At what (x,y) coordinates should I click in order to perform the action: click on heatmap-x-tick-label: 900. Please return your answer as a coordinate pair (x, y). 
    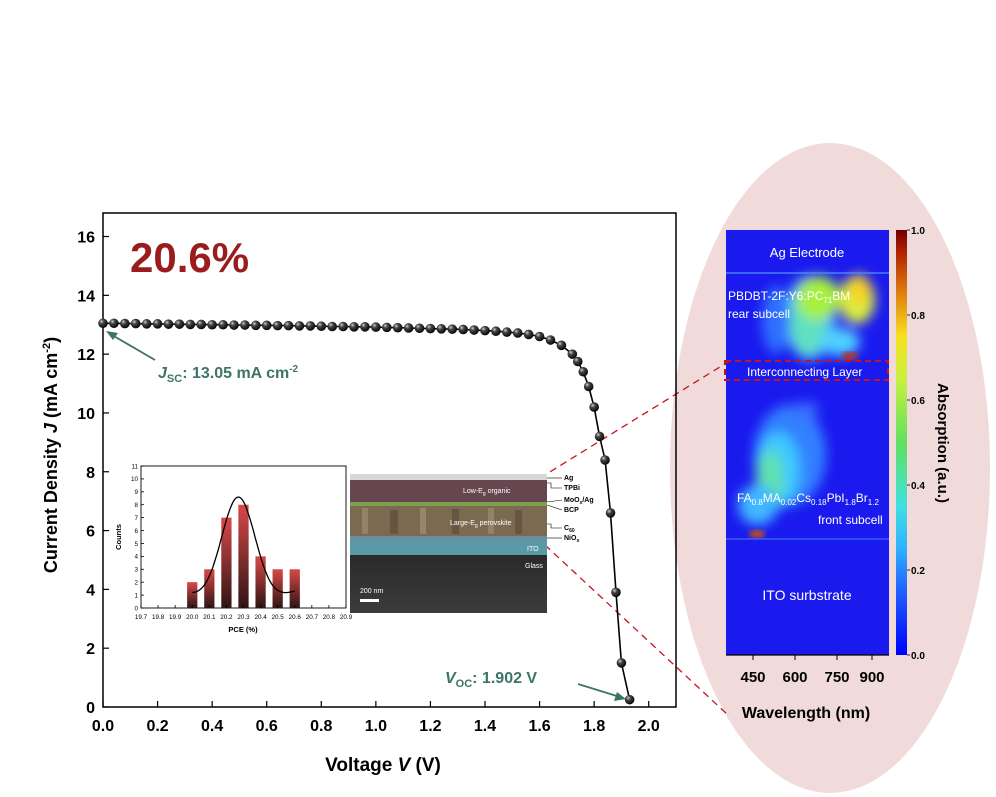
    Looking at the image, I should click on (871, 677).